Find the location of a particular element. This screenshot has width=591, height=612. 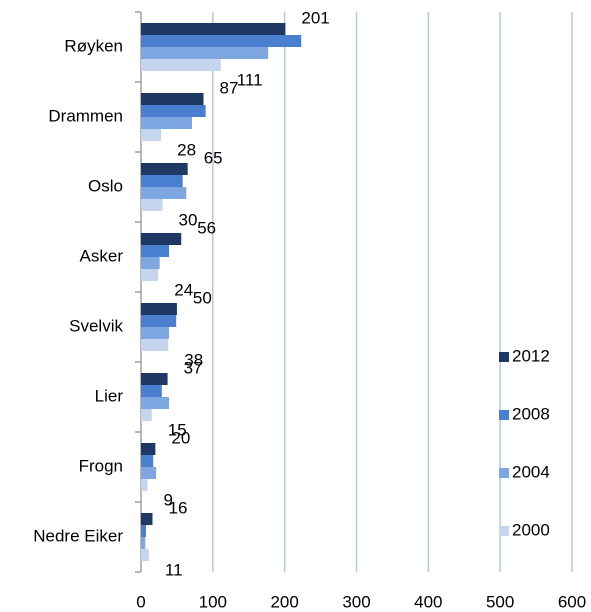

data-label: 15 is located at coordinates (177, 429).